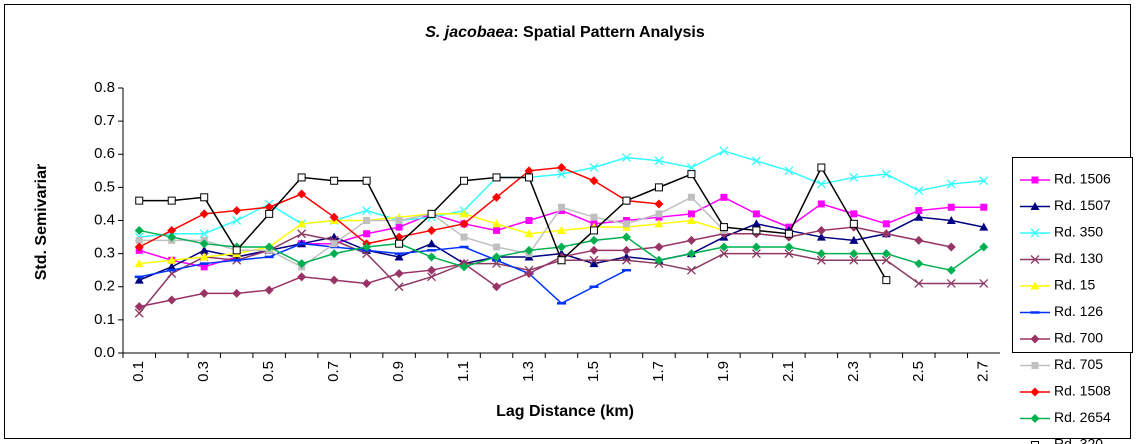 Image resolution: width=1136 pixels, height=444 pixels. I want to click on legend-label: Rd. 2654, so click(1082, 417).